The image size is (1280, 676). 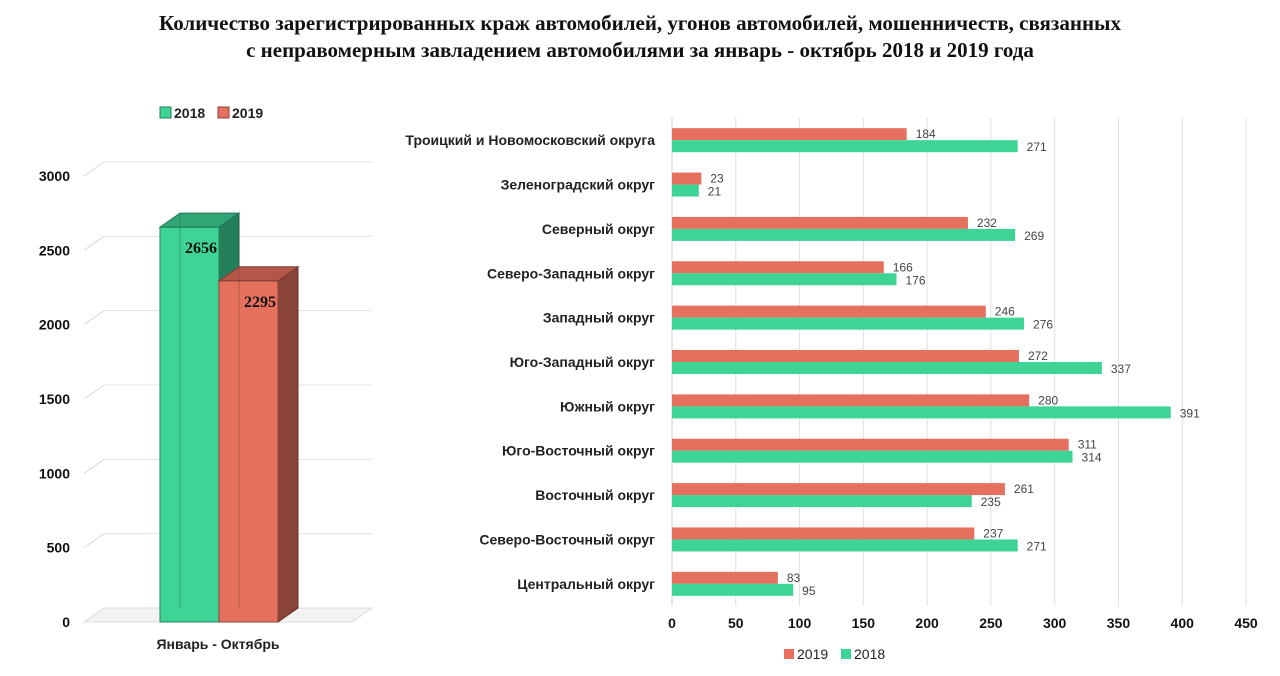 I want to click on right-x-tick-200: 200, so click(x=927, y=623).